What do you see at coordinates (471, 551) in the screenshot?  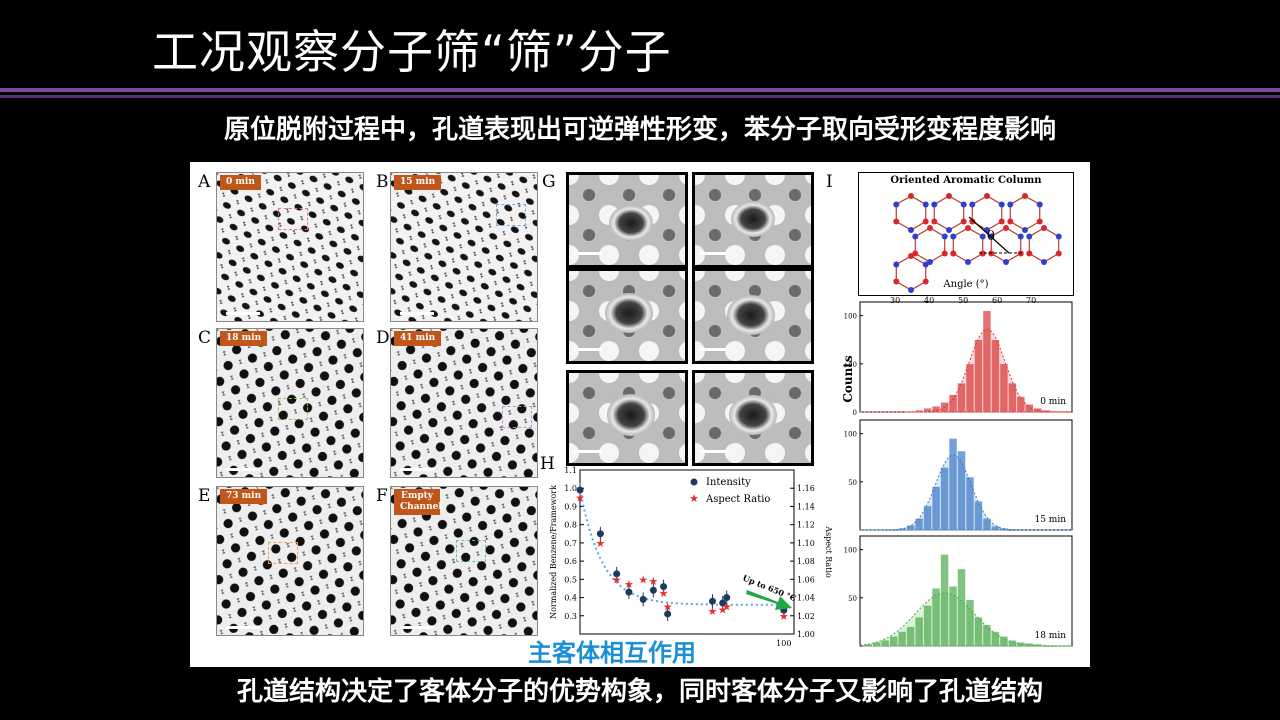 I see `roi-box-f` at bounding box center [471, 551].